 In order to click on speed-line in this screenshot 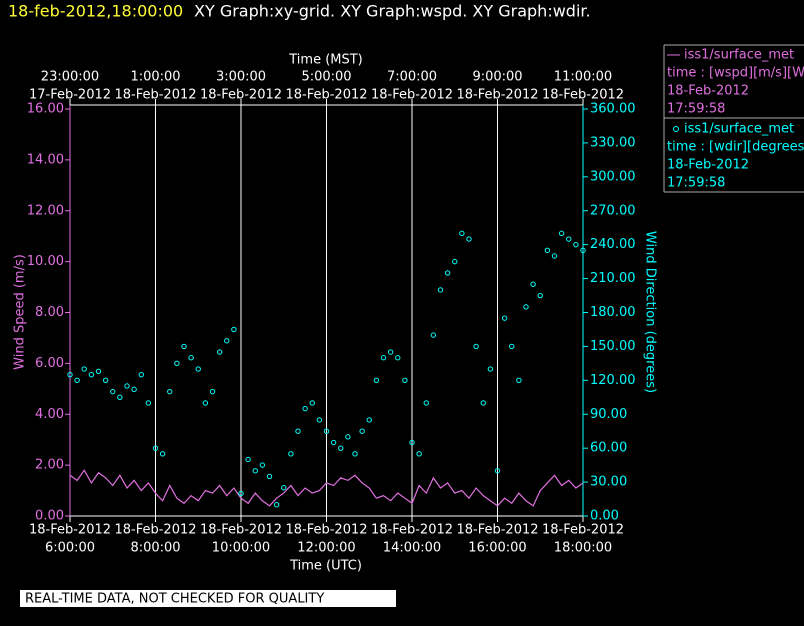, I will do `click(326, 488)`.